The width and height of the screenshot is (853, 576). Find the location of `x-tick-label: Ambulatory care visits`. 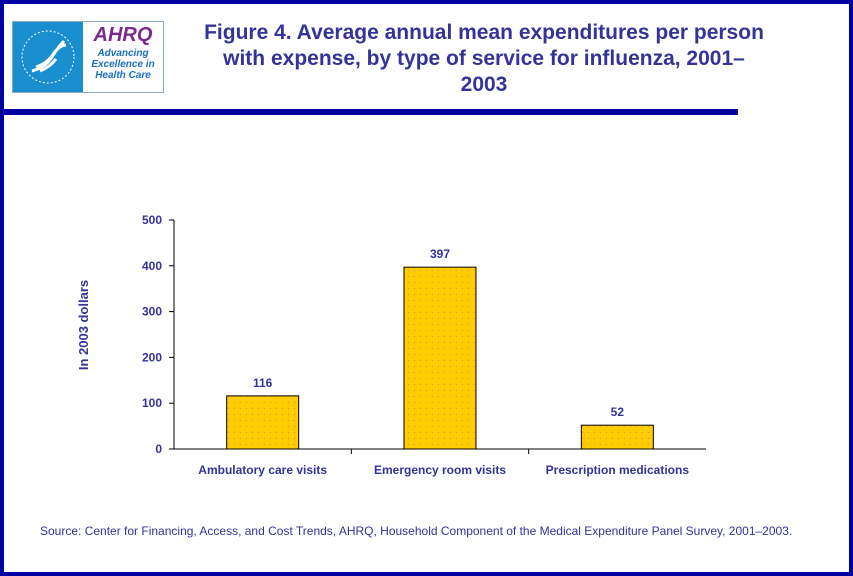

x-tick-label: Ambulatory care visits is located at coordinates (262, 470).